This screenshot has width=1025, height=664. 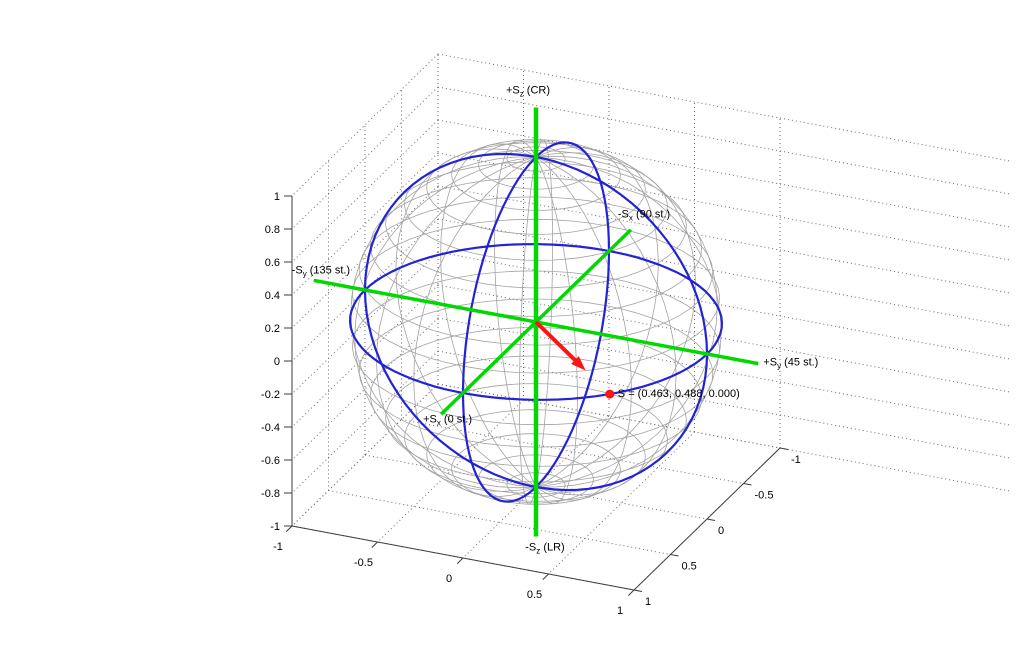 What do you see at coordinates (272, 230) in the screenshot?
I see `z-tick-label: 0.8` at bounding box center [272, 230].